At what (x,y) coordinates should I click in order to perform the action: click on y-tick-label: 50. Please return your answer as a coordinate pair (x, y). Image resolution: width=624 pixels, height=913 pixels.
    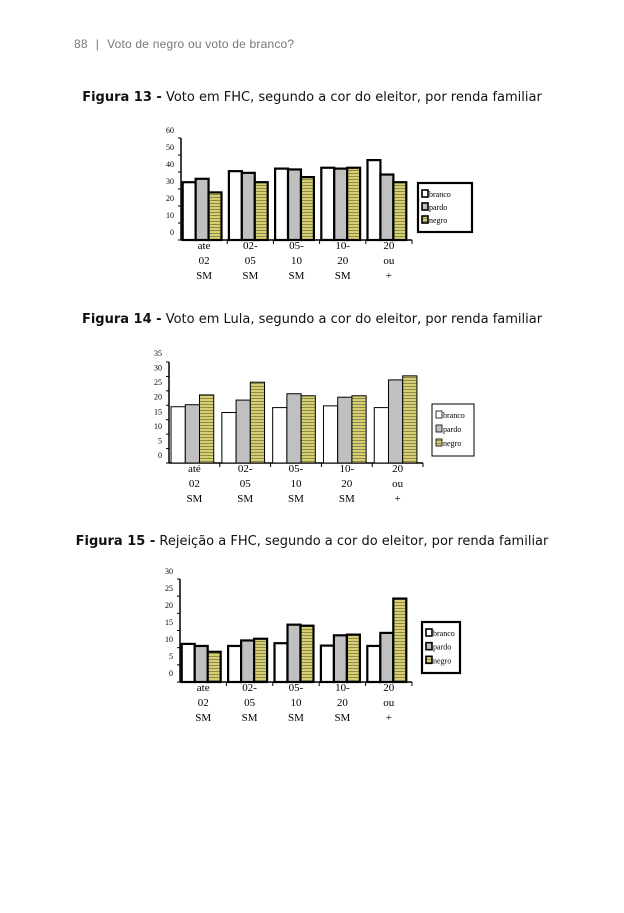
    Looking at the image, I should click on (170, 147).